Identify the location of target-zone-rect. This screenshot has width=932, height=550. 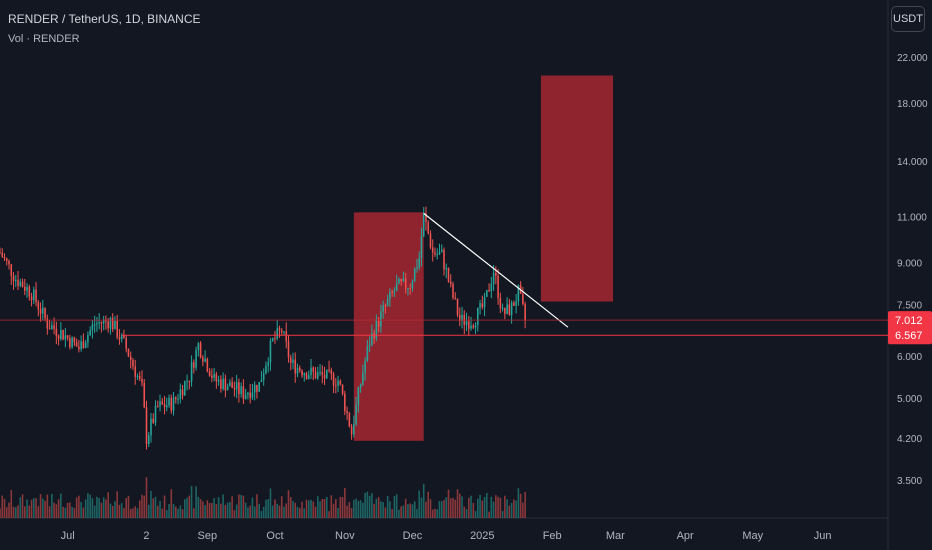
(388, 326).